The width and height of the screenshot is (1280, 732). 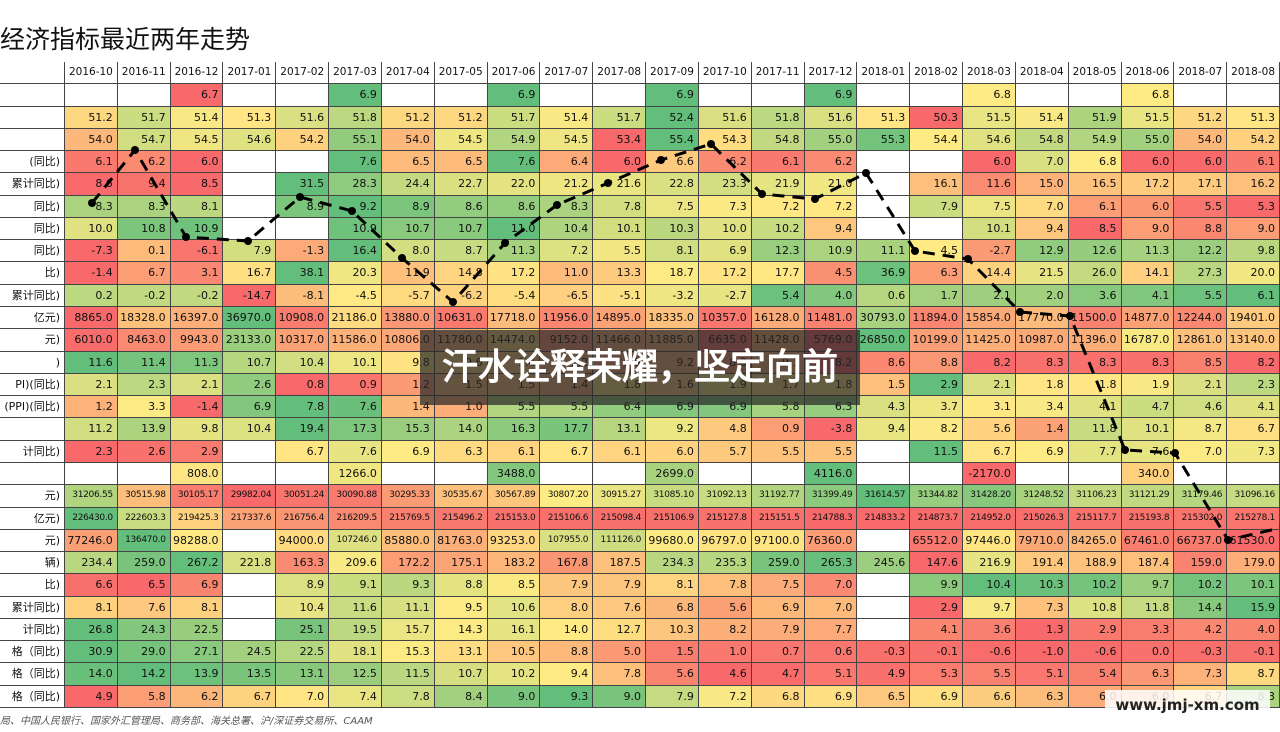 What do you see at coordinates (725, 563) in the screenshot?
I see `value-cell: 235.3` at bounding box center [725, 563].